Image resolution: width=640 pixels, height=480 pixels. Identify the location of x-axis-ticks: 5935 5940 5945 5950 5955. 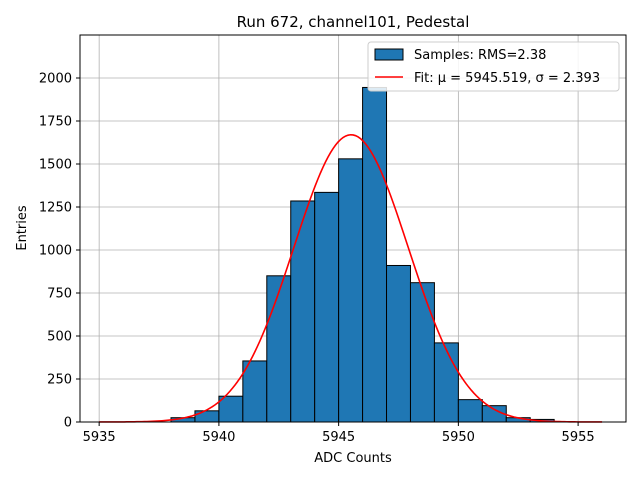
(339, 433).